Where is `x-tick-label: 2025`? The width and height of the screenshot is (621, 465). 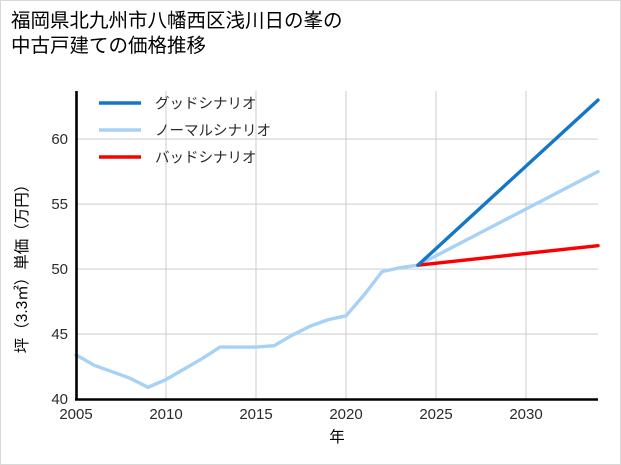
x-tick-label: 2025 is located at coordinates (435, 414).